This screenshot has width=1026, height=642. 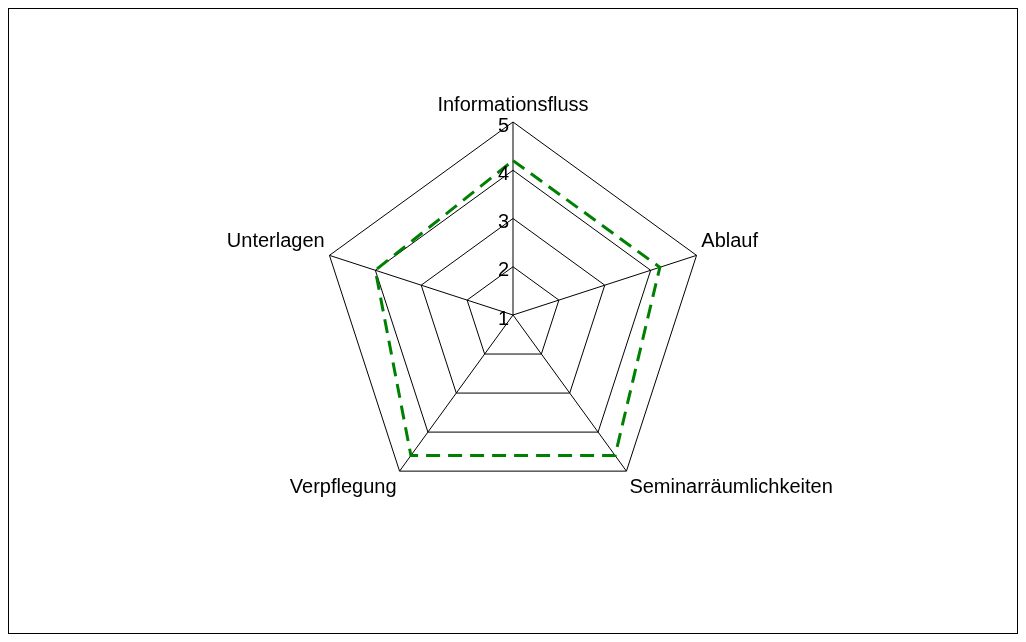 I want to click on y-tick-label: 1, so click(x=503, y=317).